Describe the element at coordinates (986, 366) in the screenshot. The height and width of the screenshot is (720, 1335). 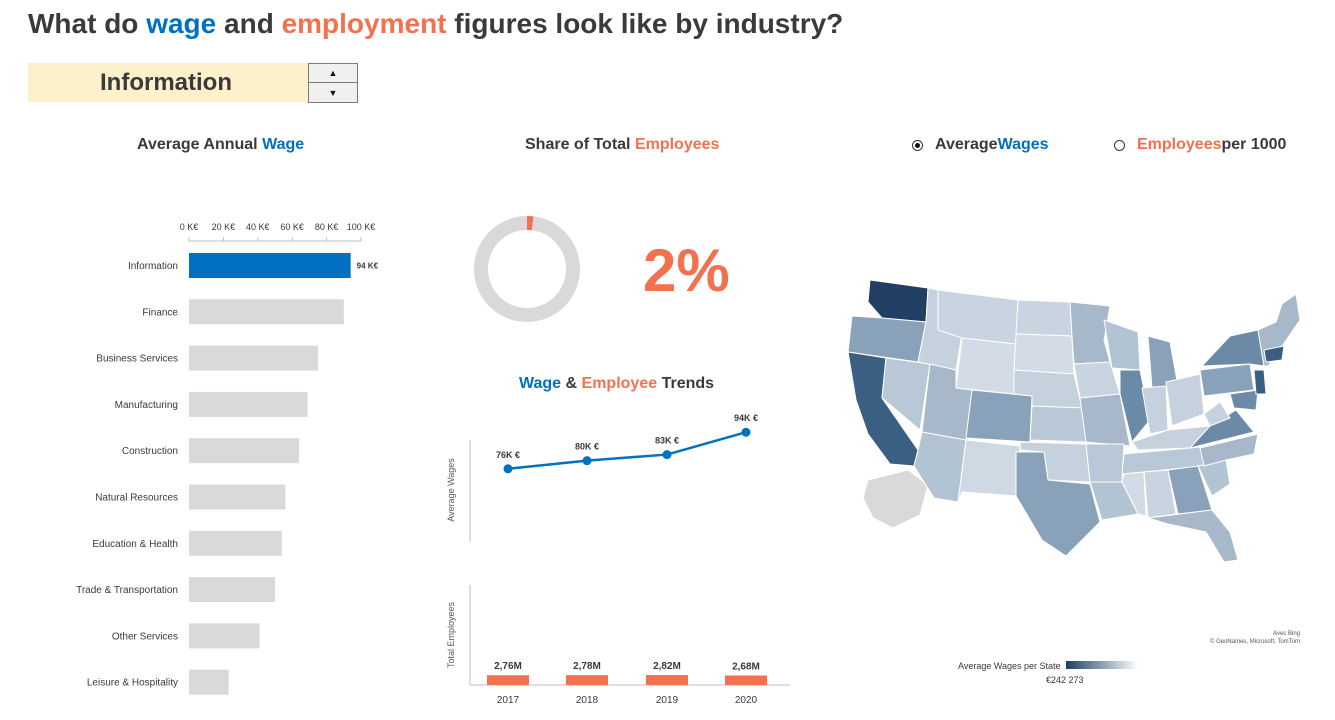
I see `map-state-wyoming` at that location.